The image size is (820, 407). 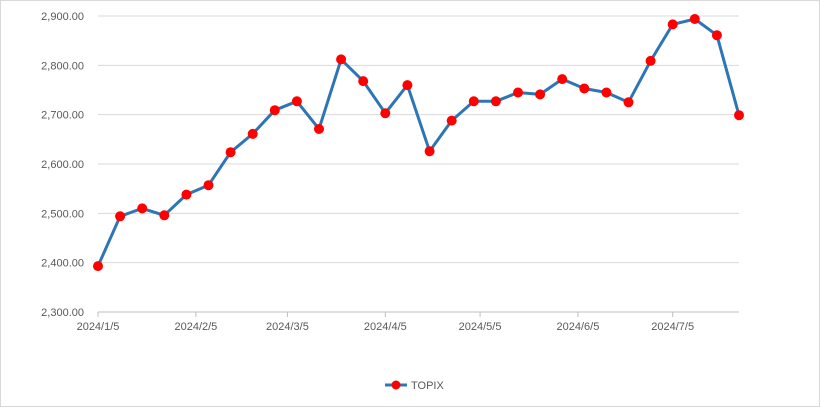 I want to click on x-tick-label: 2024/6/5, so click(x=578, y=327).